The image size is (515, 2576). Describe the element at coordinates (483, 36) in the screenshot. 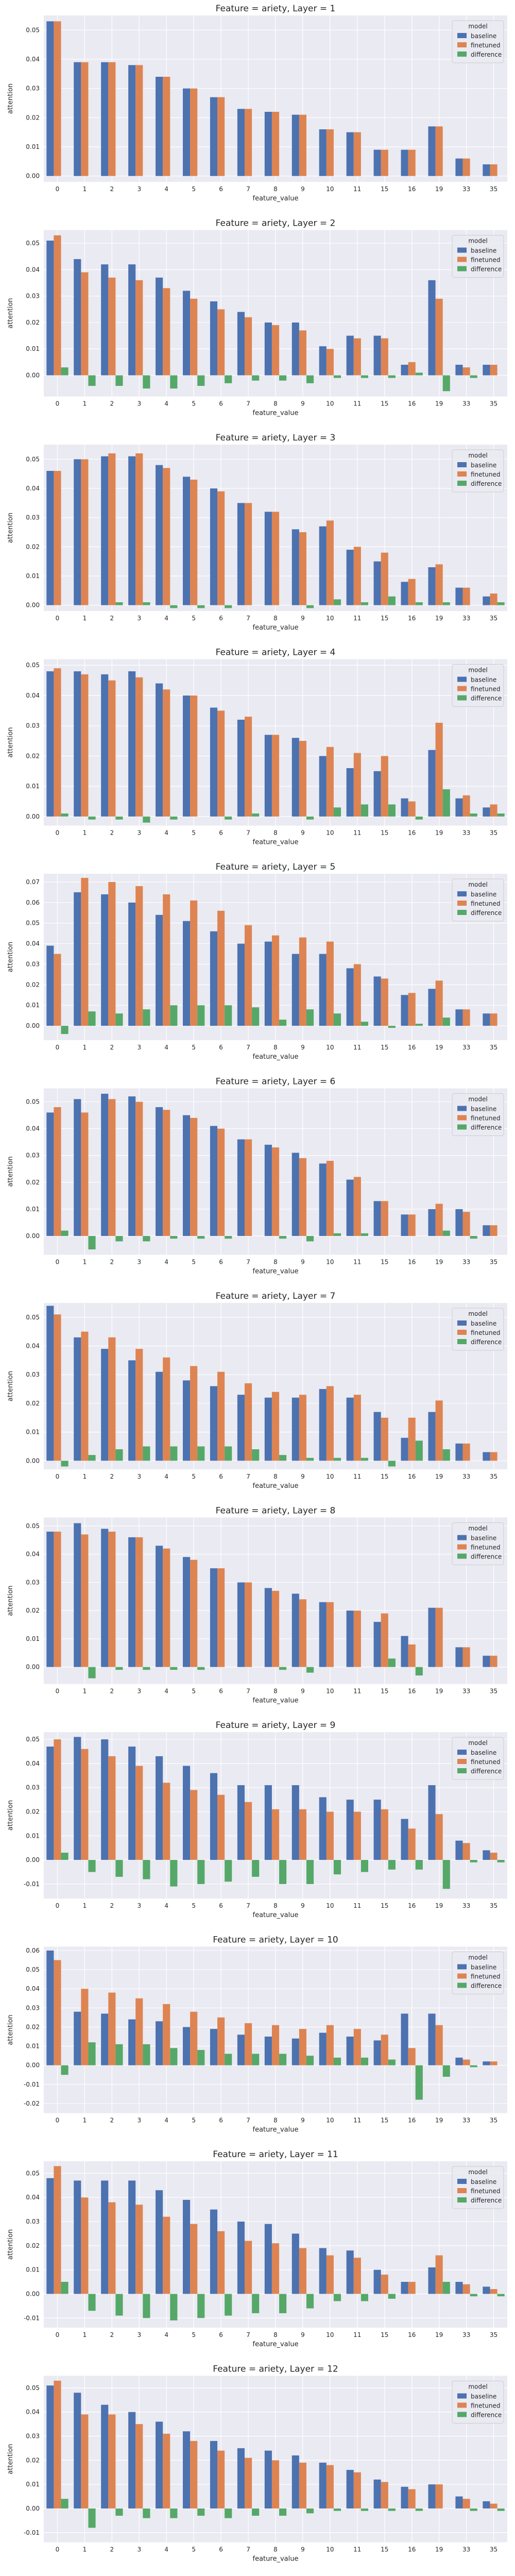

I see `legend-label-baseline: baseline` at that location.